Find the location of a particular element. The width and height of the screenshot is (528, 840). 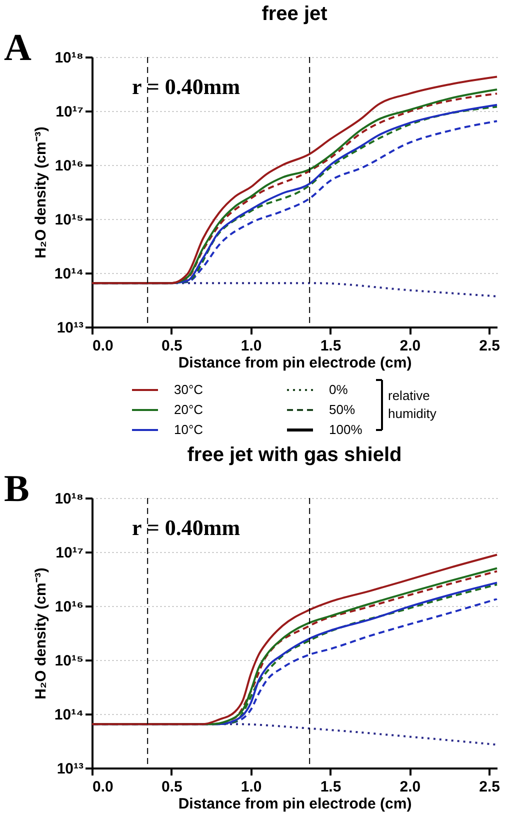

chart-title: free jet with gas shield is located at coordinates (294, 455).